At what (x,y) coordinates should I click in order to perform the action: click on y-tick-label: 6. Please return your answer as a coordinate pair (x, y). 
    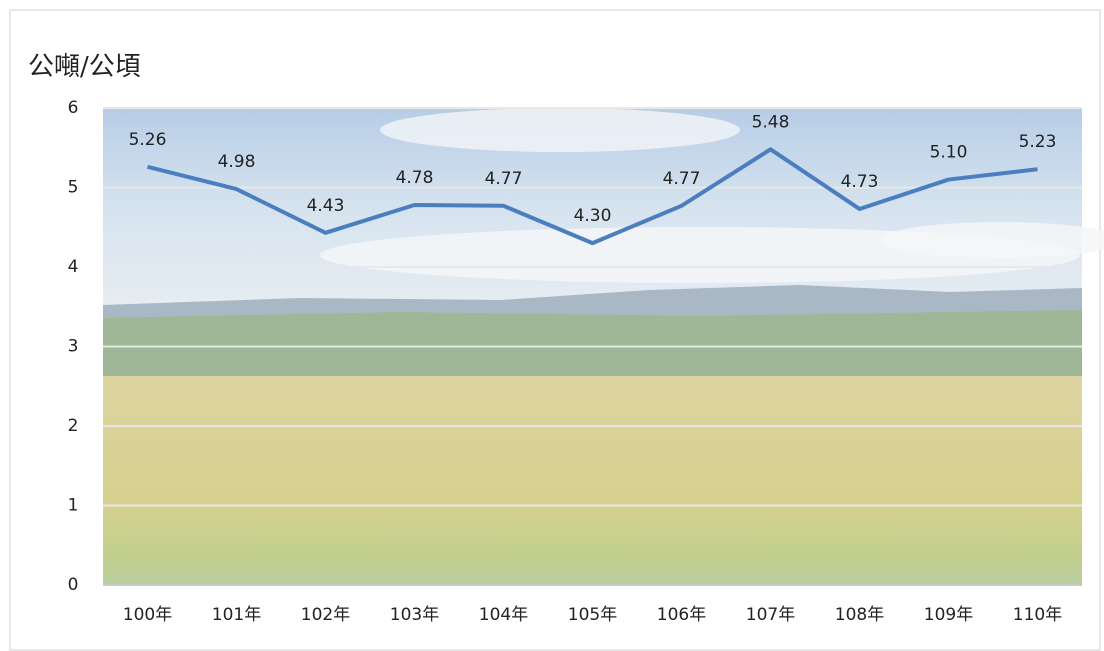
    Looking at the image, I should click on (73, 108).